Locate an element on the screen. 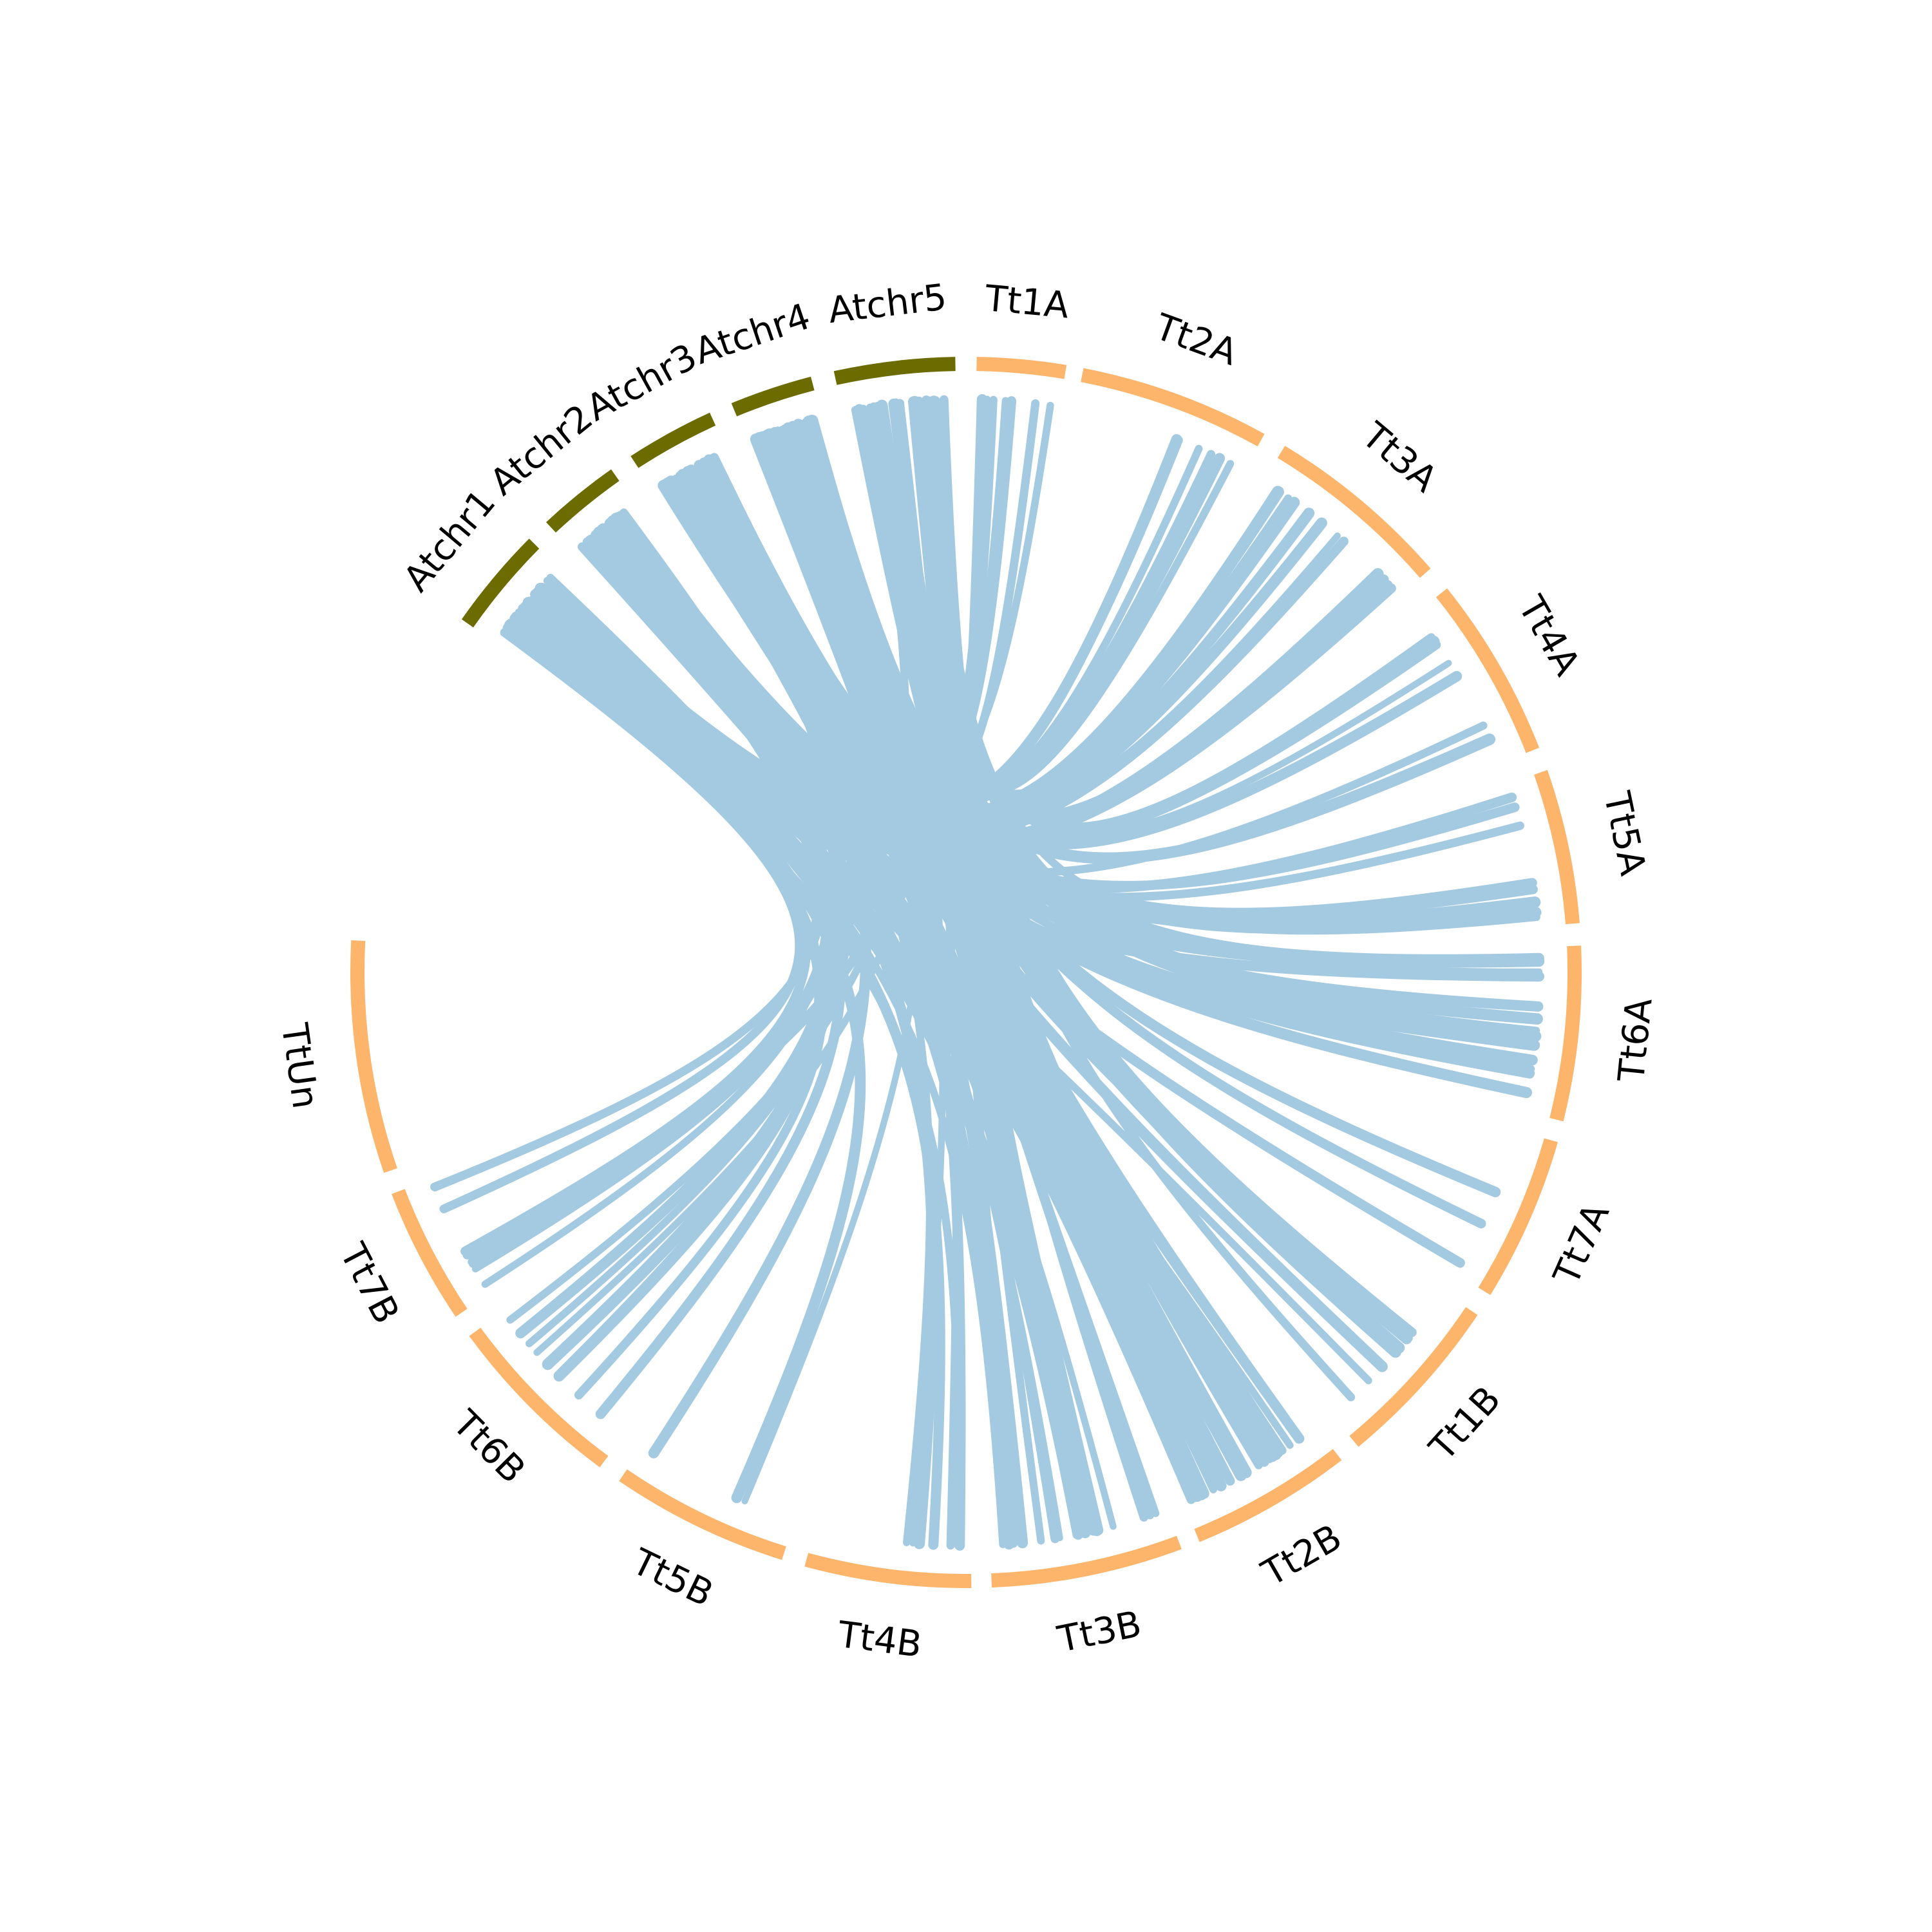  chromosome-arc-ttun is located at coordinates (373, 1057).